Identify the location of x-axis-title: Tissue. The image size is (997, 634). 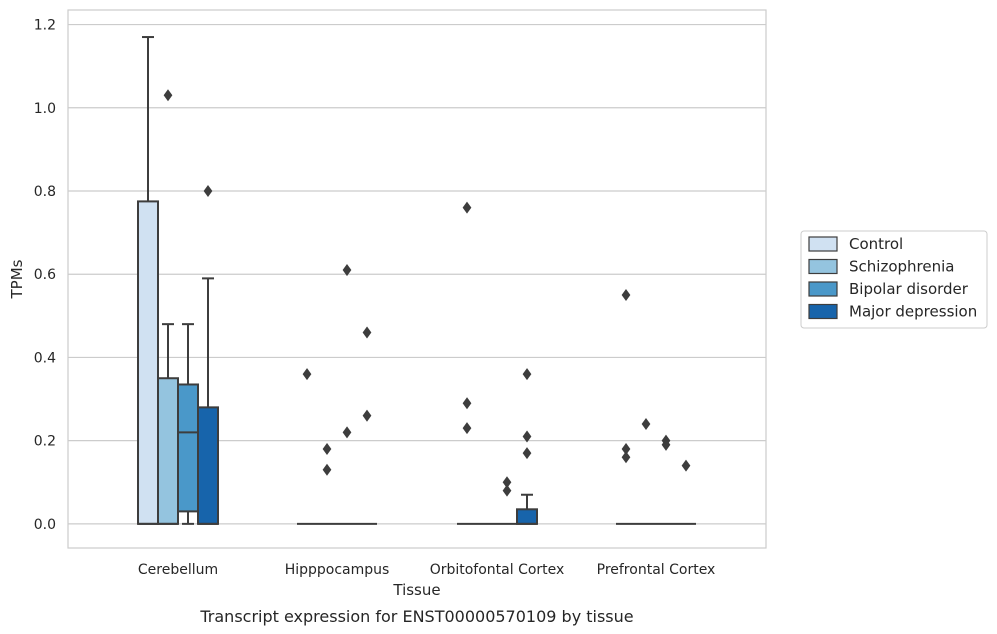
(416, 590).